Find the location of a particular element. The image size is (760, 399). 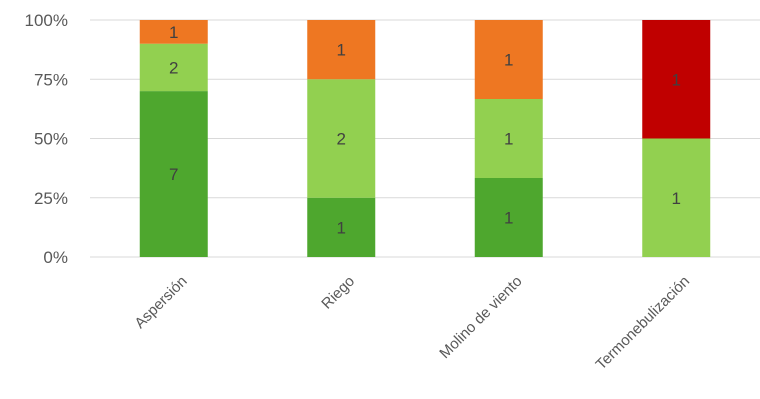

x-category-label: Molino de viento is located at coordinates (480, 317).